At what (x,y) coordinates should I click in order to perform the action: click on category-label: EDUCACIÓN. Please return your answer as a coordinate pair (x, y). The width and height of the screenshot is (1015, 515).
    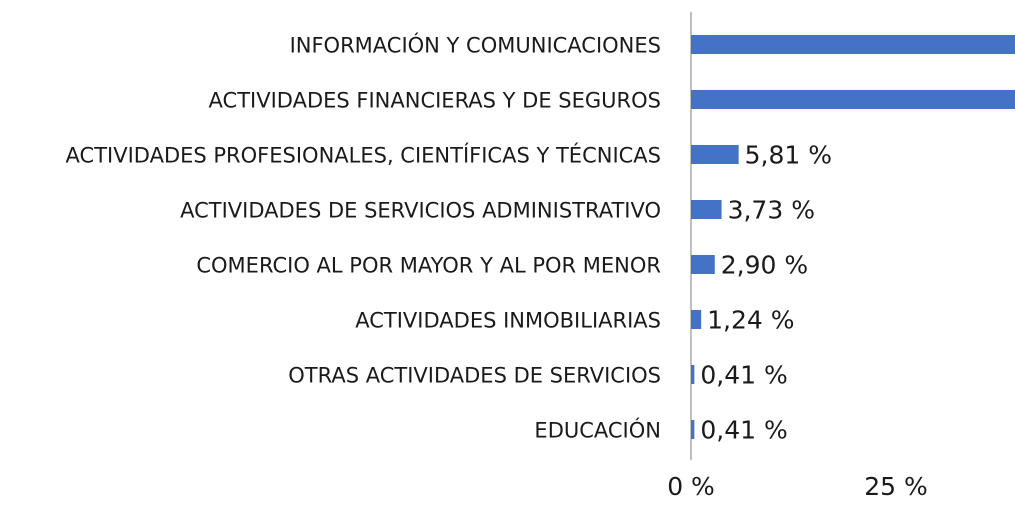
    Looking at the image, I should click on (597, 430).